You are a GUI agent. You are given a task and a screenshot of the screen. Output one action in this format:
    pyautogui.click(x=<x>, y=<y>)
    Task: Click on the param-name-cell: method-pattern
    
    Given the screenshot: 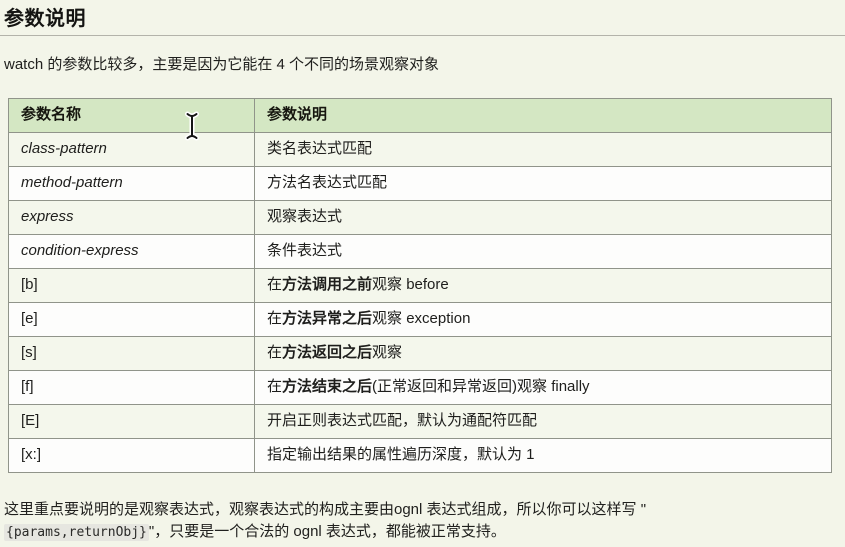 What is the action you would take?
    pyautogui.click(x=131, y=183)
    